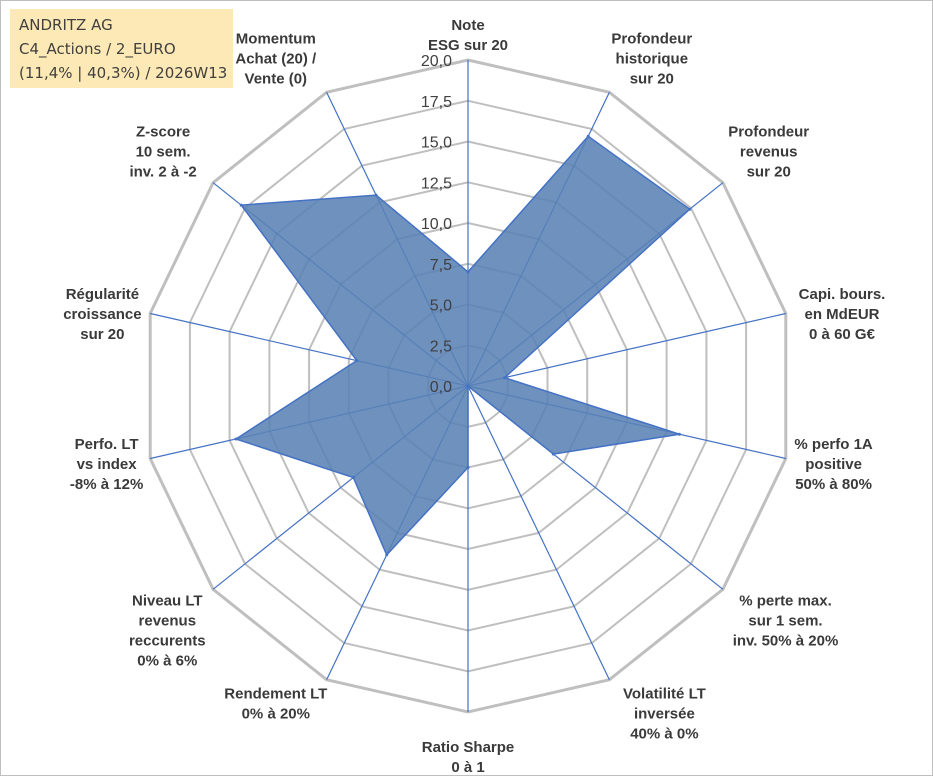 This screenshot has width=933, height=776. What do you see at coordinates (468, 35) in the screenshot?
I see `axis-label: Note ESG sur 20` at bounding box center [468, 35].